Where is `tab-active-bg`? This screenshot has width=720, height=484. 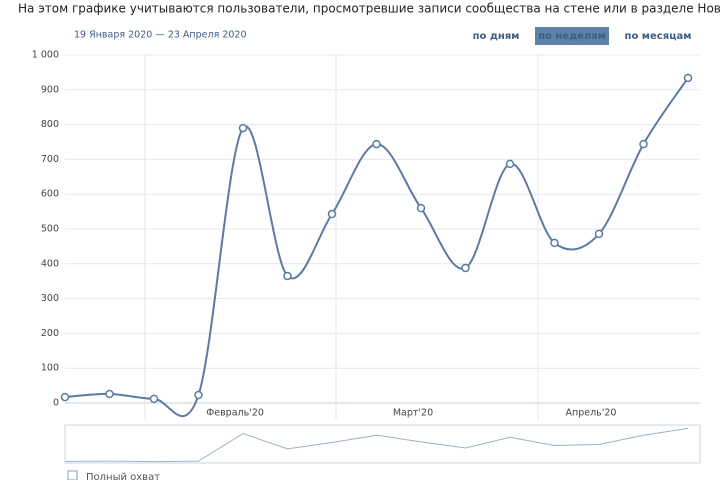
tab-active-bg is located at coordinates (572, 36).